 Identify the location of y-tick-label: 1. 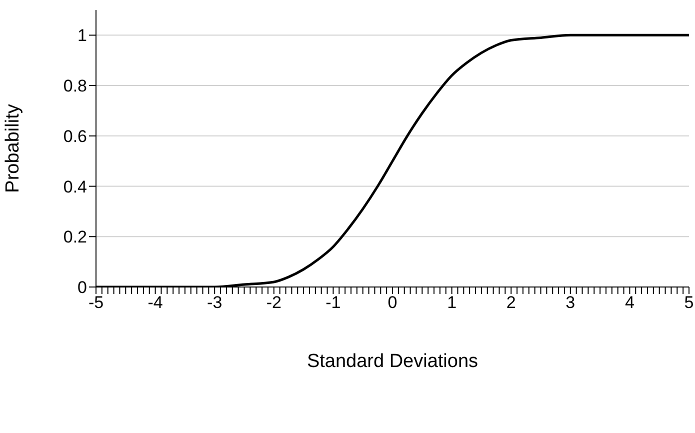
(82, 36).